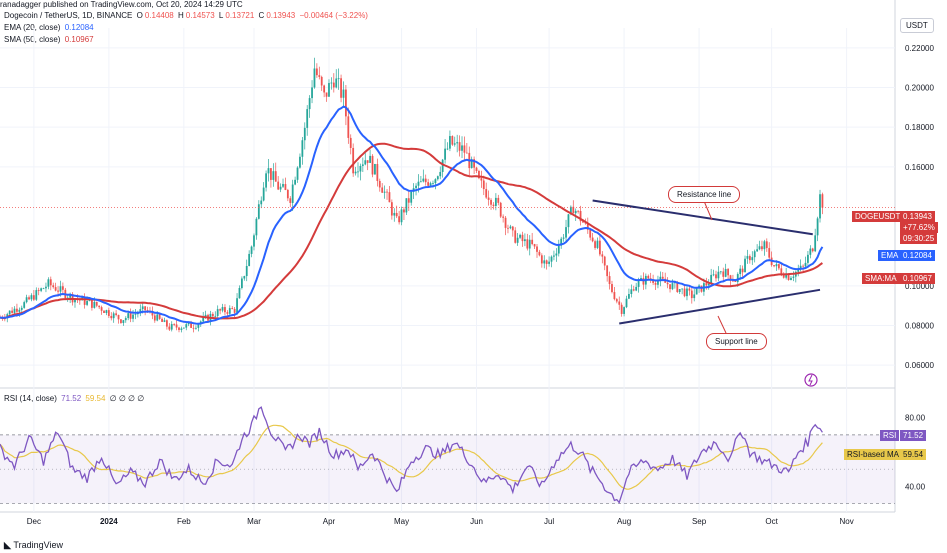  What do you see at coordinates (736, 341) in the screenshot?
I see `support-annotation: Support line` at bounding box center [736, 341].